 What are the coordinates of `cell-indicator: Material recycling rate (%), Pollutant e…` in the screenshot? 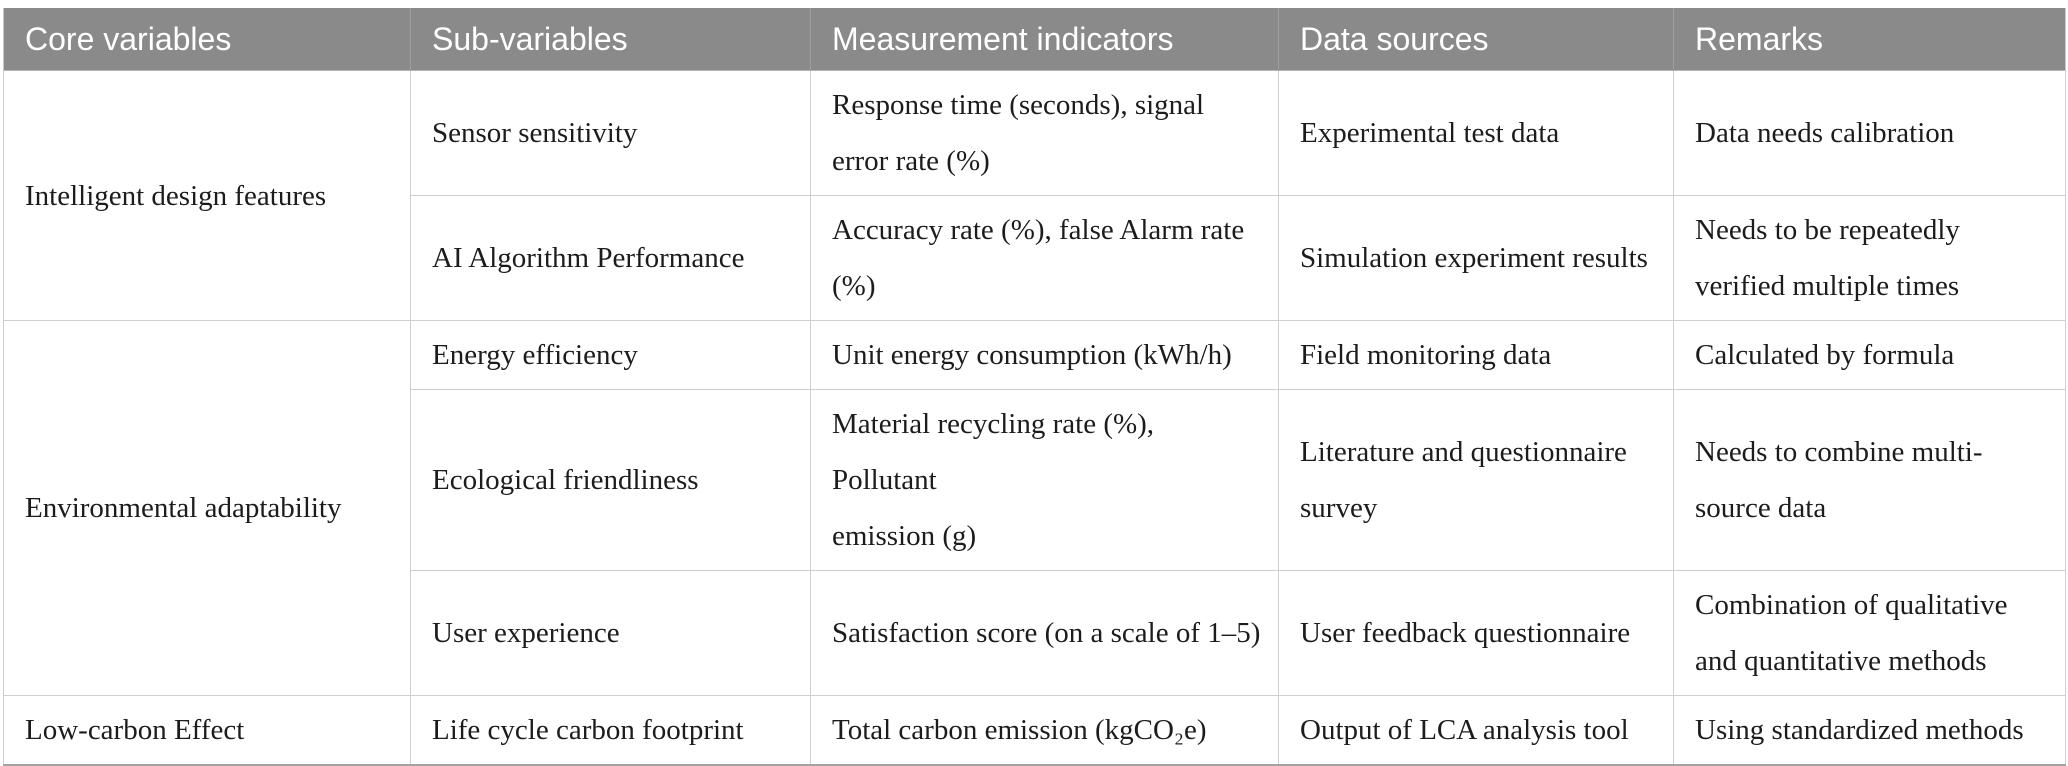 It's located at (1044, 480).